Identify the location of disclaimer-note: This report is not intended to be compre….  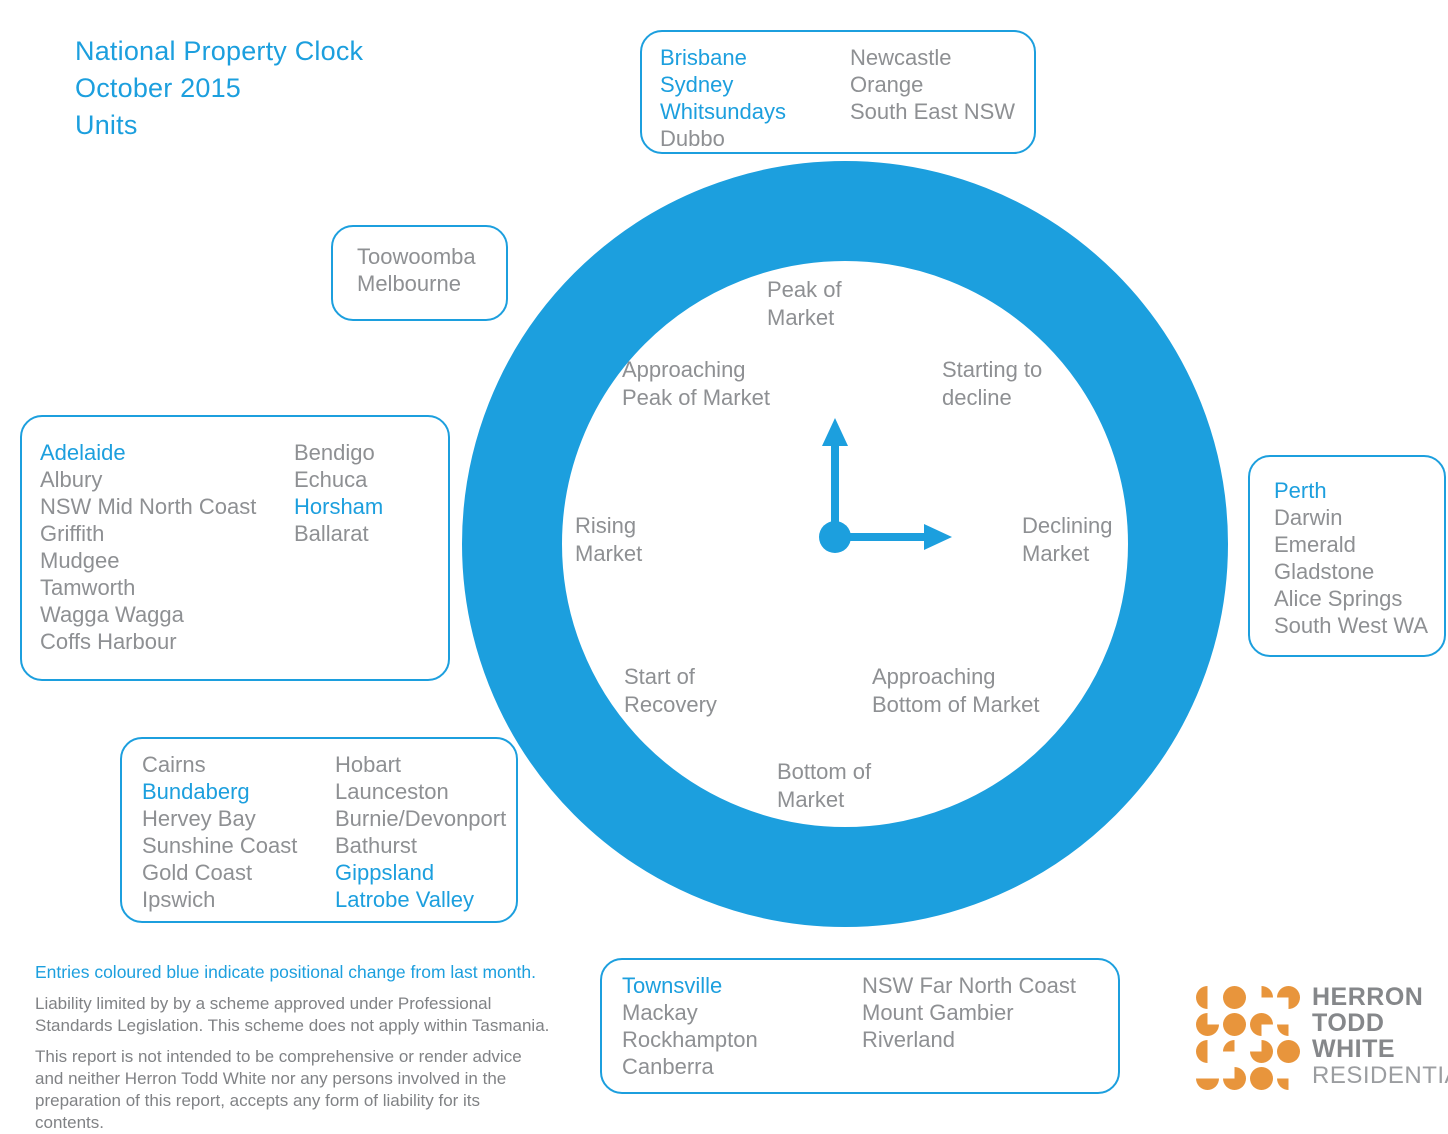
(278, 1089).